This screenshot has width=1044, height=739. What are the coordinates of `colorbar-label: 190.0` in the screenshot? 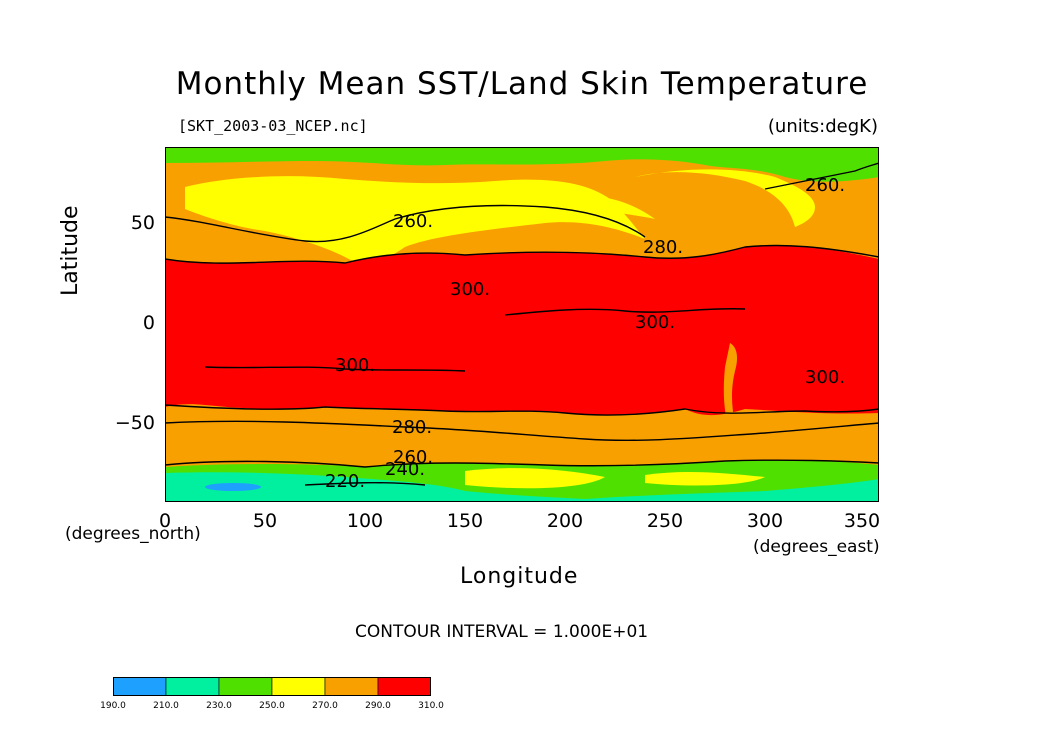 It's located at (113, 706).